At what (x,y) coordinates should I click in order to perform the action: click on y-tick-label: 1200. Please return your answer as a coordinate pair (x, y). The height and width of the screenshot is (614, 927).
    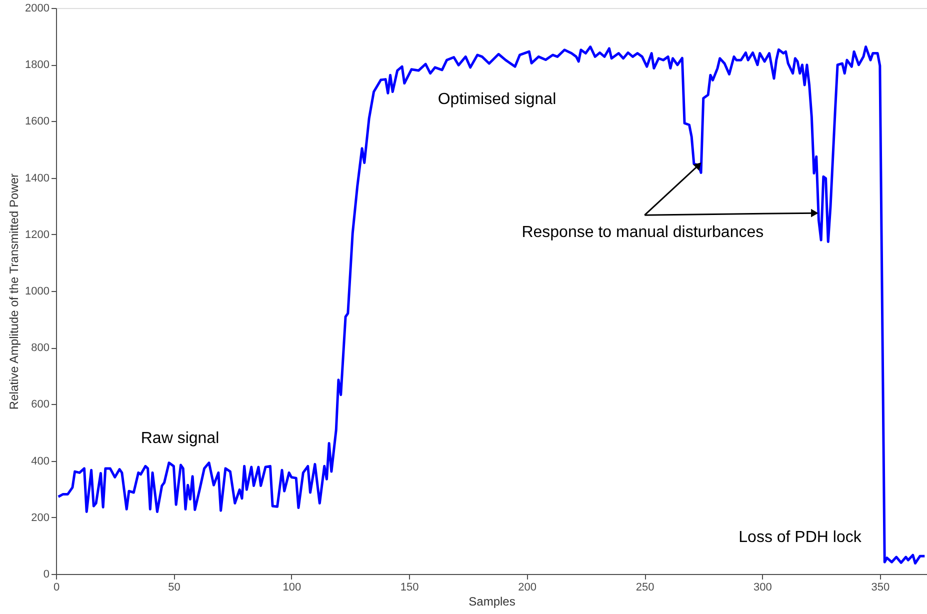
    Looking at the image, I should click on (37, 234).